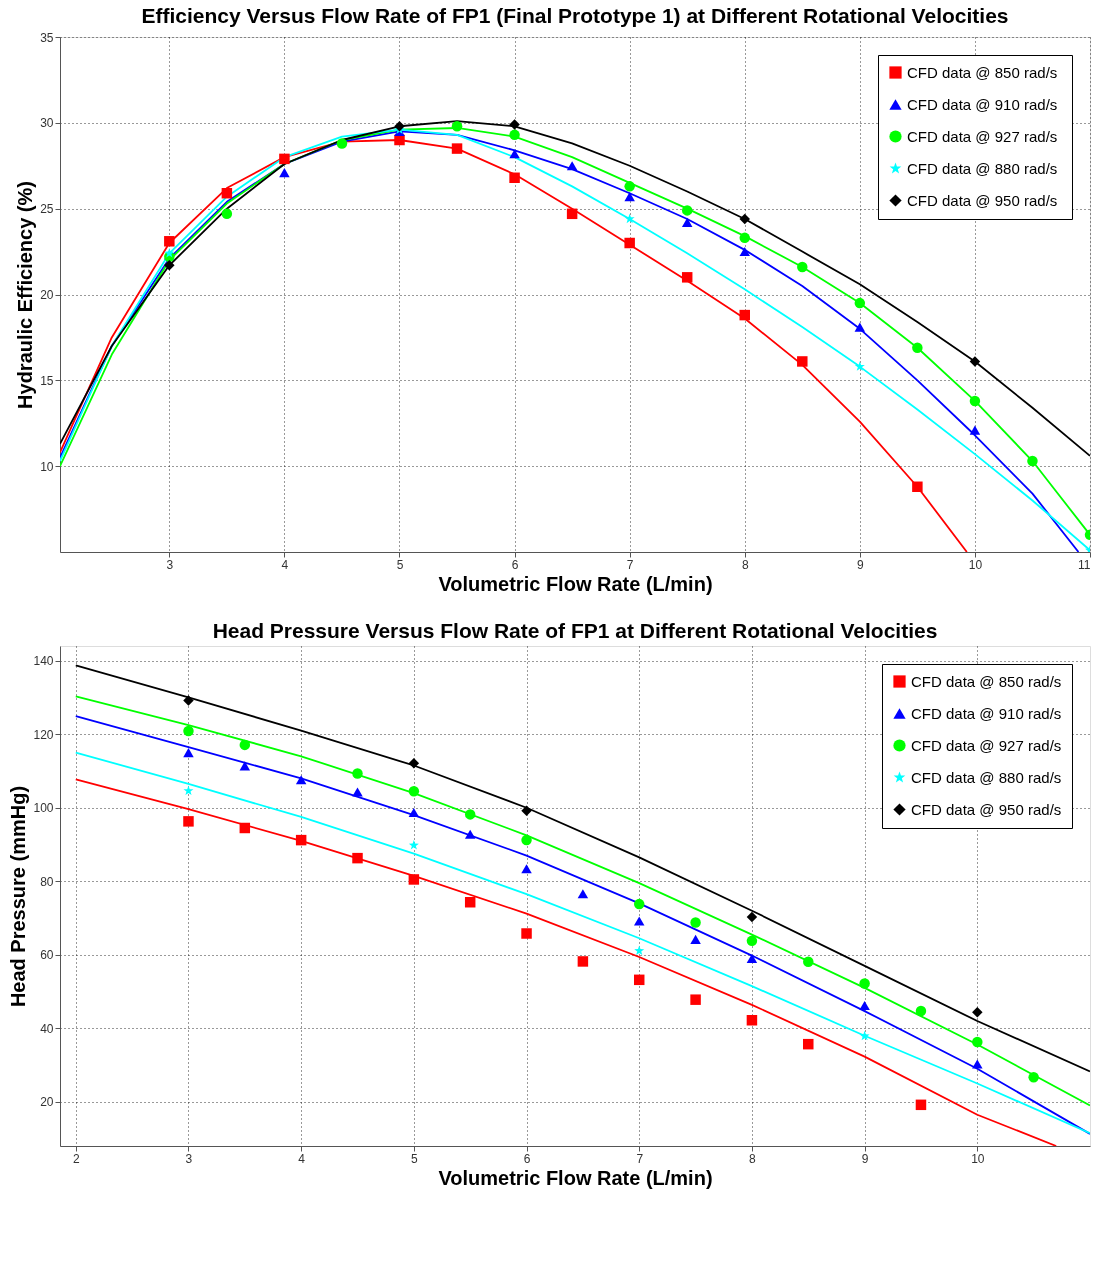 The width and height of the screenshot is (1112, 1269). I want to click on chart-title: Efficiency Versus Flow Rate of FP1 (Final Prototype 1) at Different Rotational Velocities, so click(575, 15).